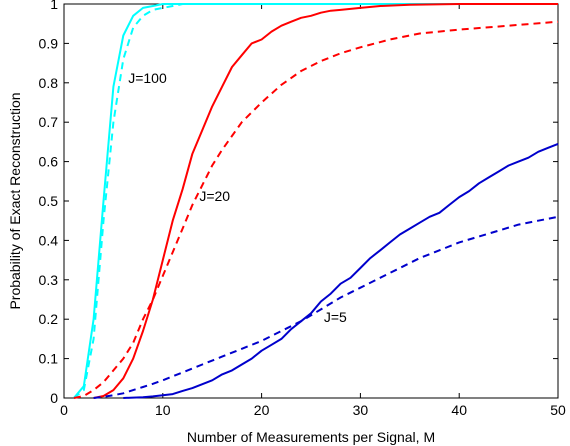 The image size is (570, 446). What do you see at coordinates (262, 410) in the screenshot?
I see `x-tick-label: 20` at bounding box center [262, 410].